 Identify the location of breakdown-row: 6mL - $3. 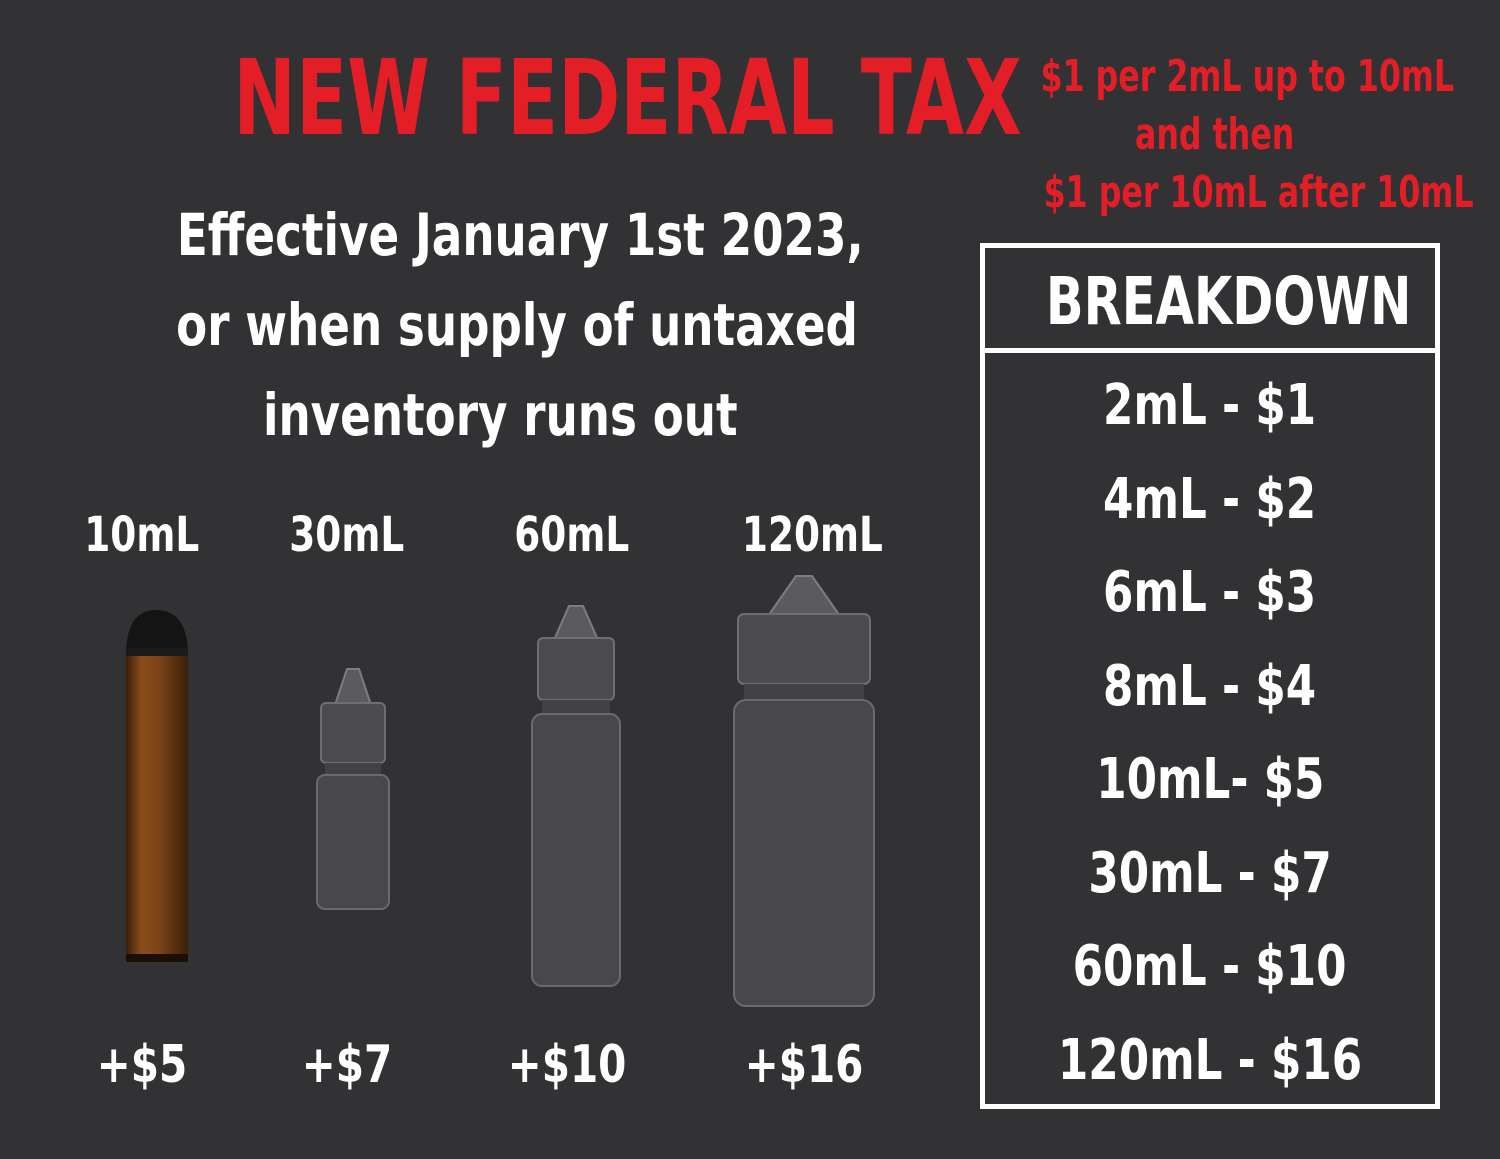
(1210, 592).